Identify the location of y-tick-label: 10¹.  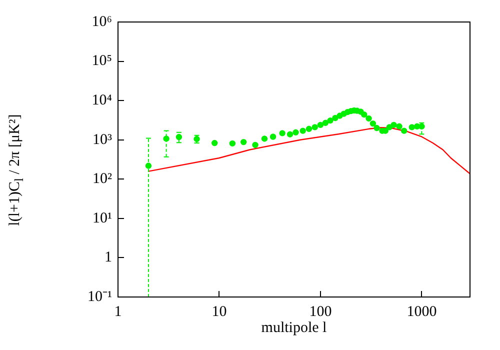
(102, 218).